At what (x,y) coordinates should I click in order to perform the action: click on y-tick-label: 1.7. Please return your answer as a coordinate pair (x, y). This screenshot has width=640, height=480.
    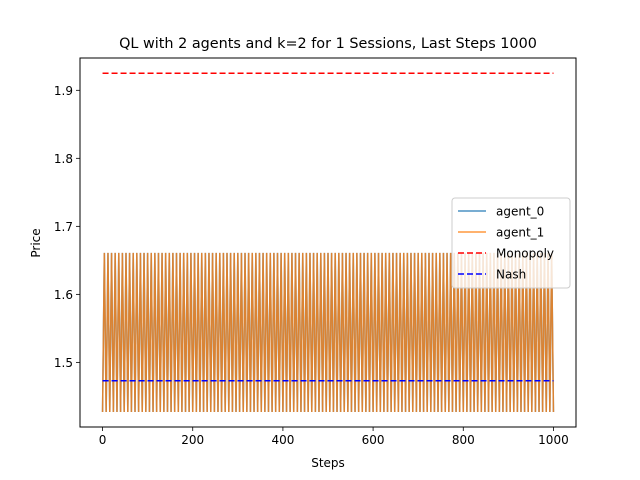
    Looking at the image, I should click on (63, 227).